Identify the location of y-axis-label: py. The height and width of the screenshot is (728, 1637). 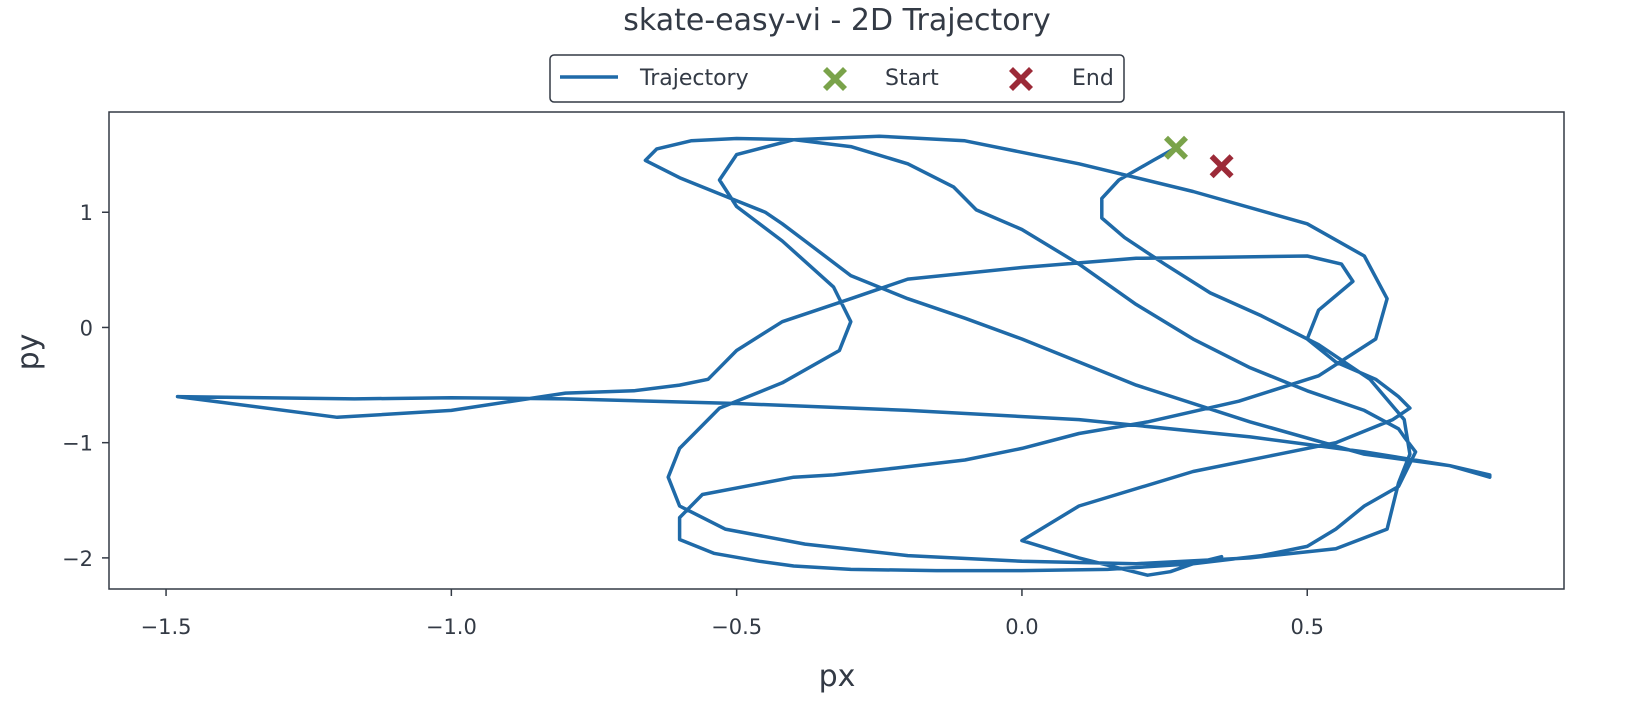
(28, 352).